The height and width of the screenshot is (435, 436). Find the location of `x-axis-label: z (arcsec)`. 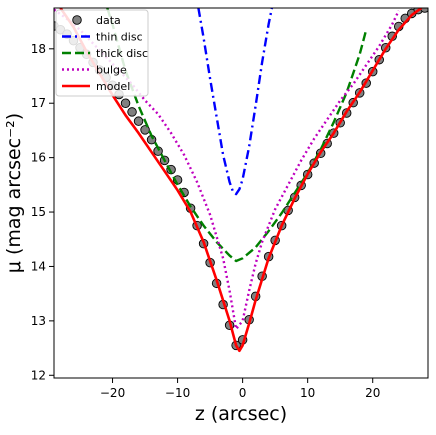

x-axis-label: z (arcsec) is located at coordinates (241, 414).